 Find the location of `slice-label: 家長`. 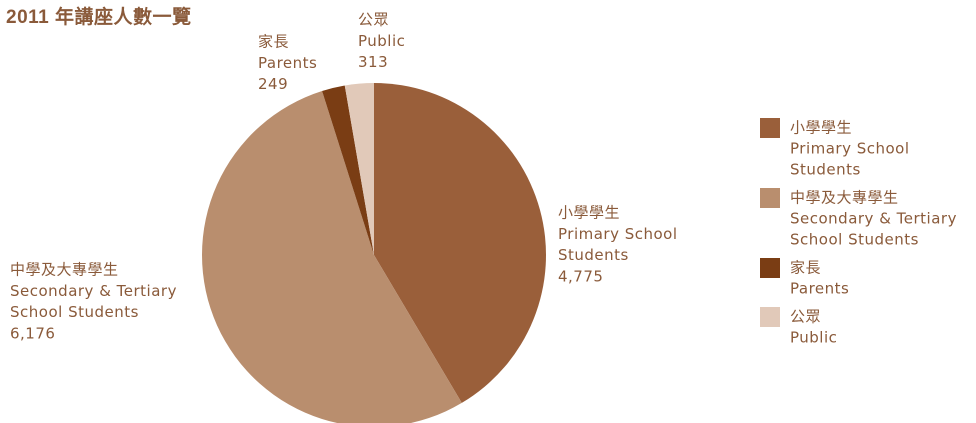

slice-label: 家長 is located at coordinates (273, 42).